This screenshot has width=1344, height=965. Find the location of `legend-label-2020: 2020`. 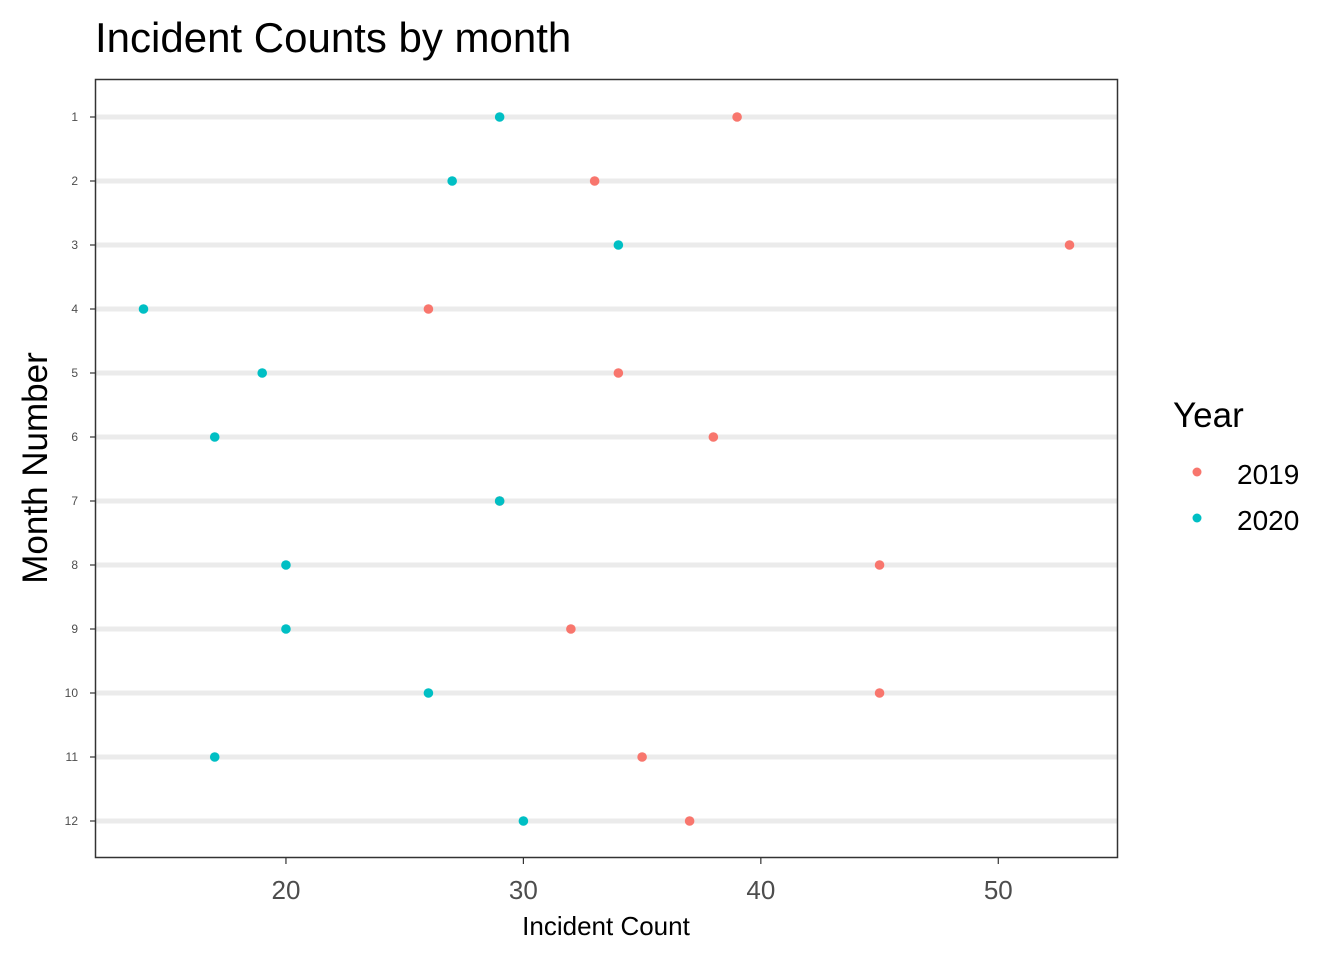

legend-label-2020: 2020 is located at coordinates (1268, 520).